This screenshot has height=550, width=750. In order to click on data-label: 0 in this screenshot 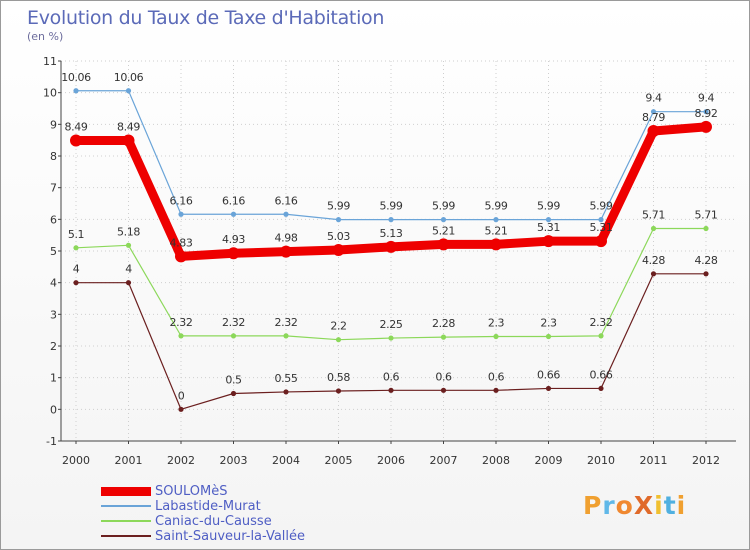, I will do `click(181, 395)`.